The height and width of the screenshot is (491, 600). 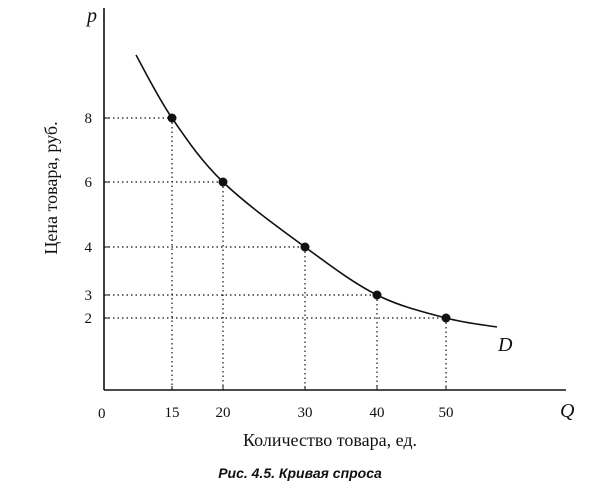 What do you see at coordinates (89, 296) in the screenshot?
I see `y-tick-label: 3` at bounding box center [89, 296].